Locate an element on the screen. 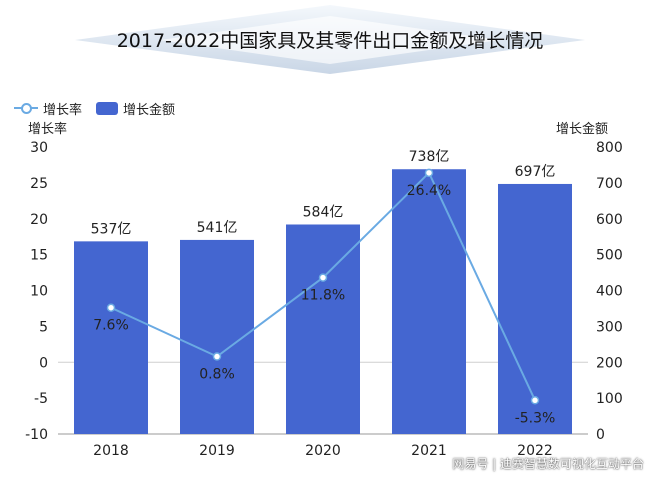 The height and width of the screenshot is (478, 660). y-left-tick-label: 20 is located at coordinates (39, 220).